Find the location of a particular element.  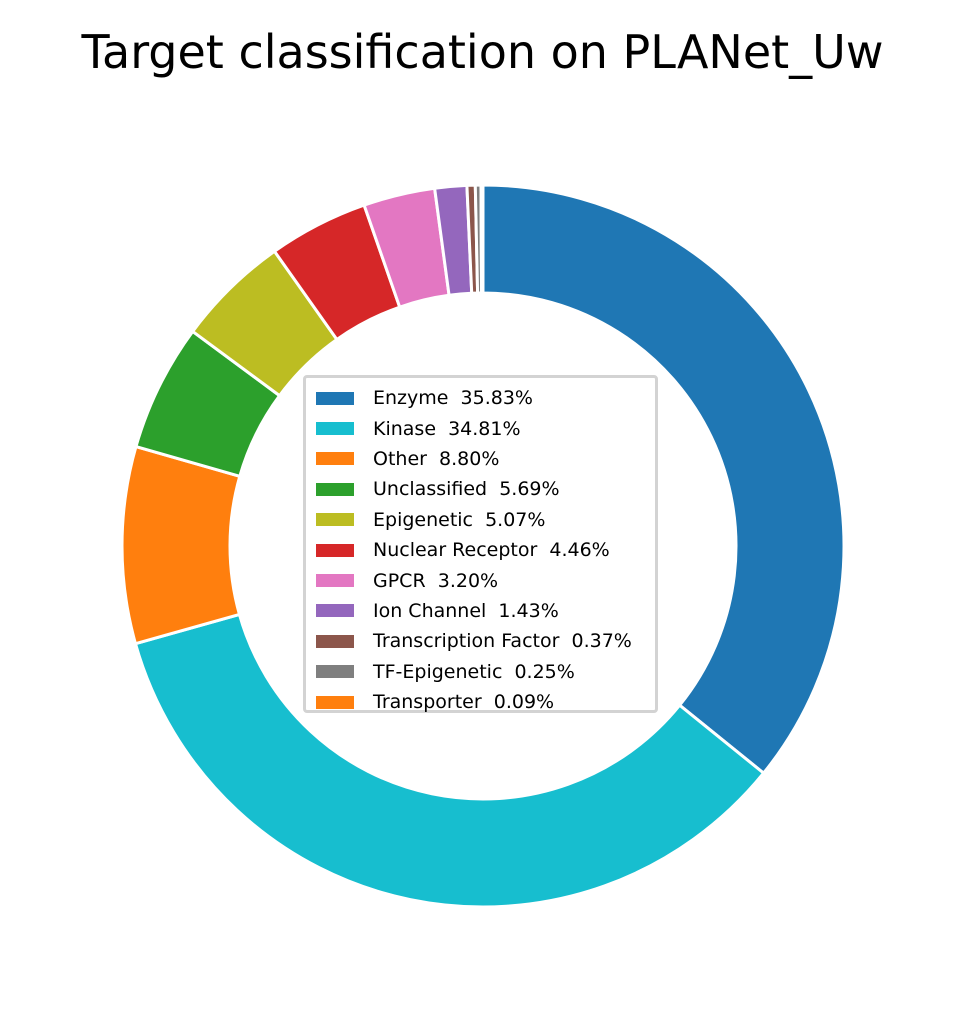

legend-label: GPCR 3.20% is located at coordinates (436, 580).